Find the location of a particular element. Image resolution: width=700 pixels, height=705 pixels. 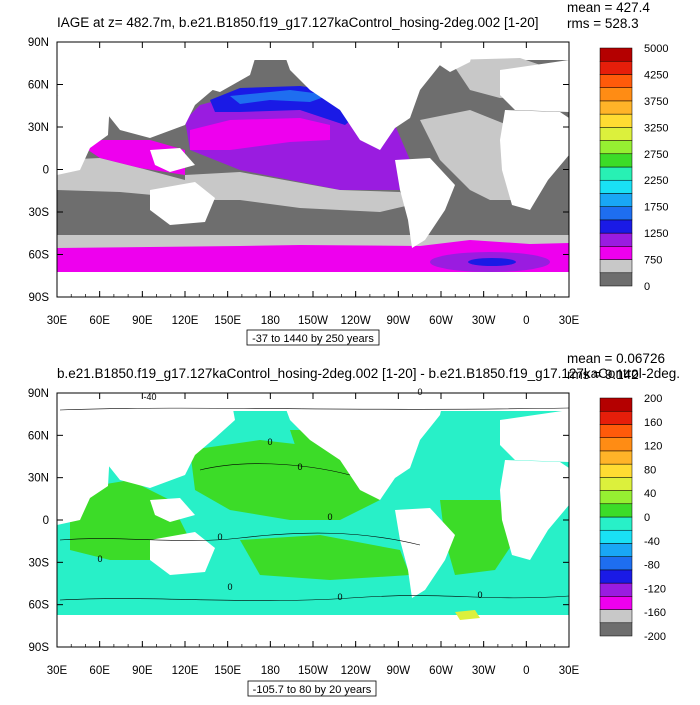

colorbar-label: 3750 is located at coordinates (656, 102).